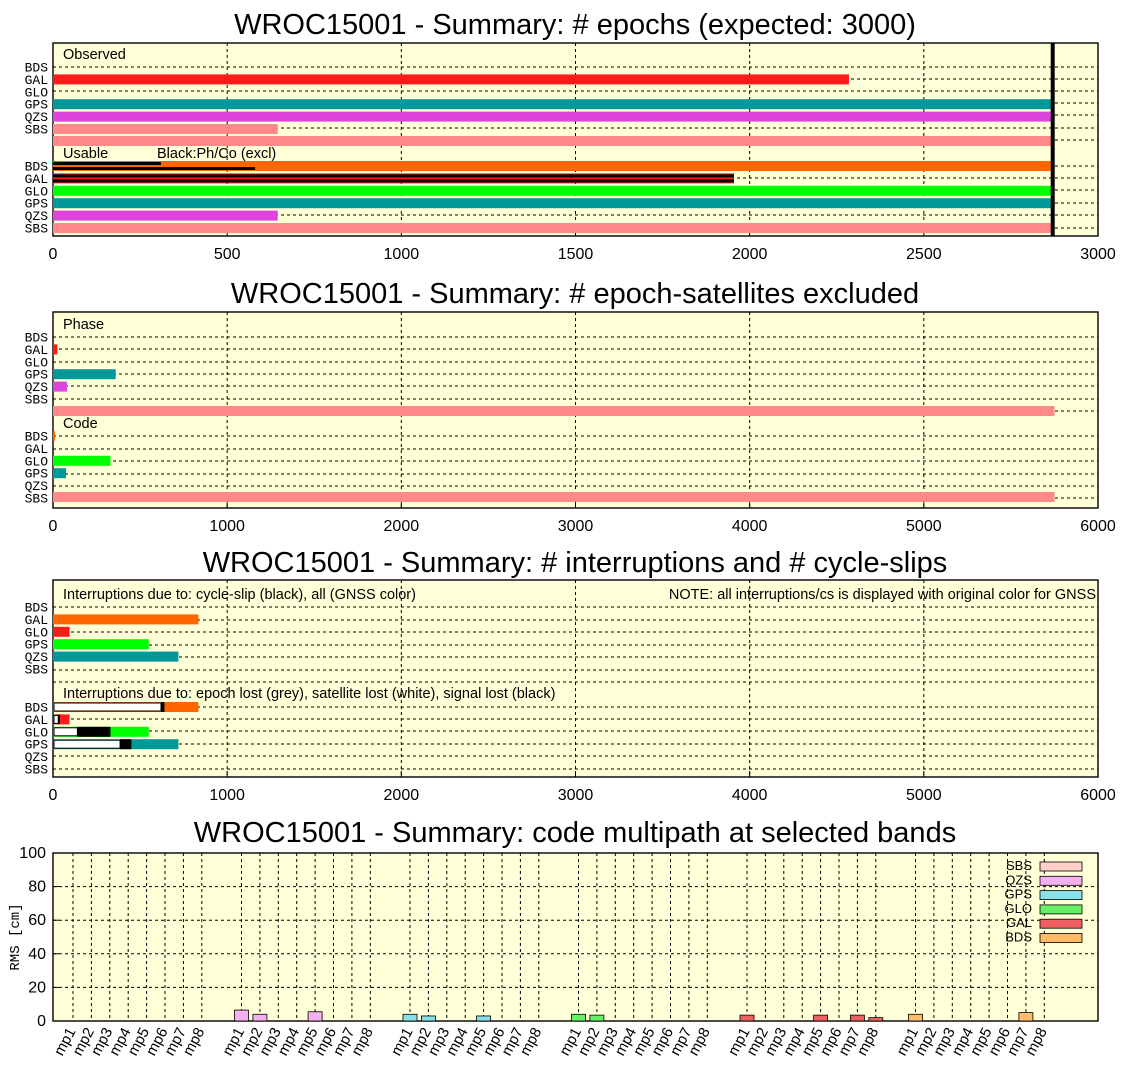 The image size is (1125, 1079). I want to click on multipath-bar-gal-mp8, so click(876, 1019).